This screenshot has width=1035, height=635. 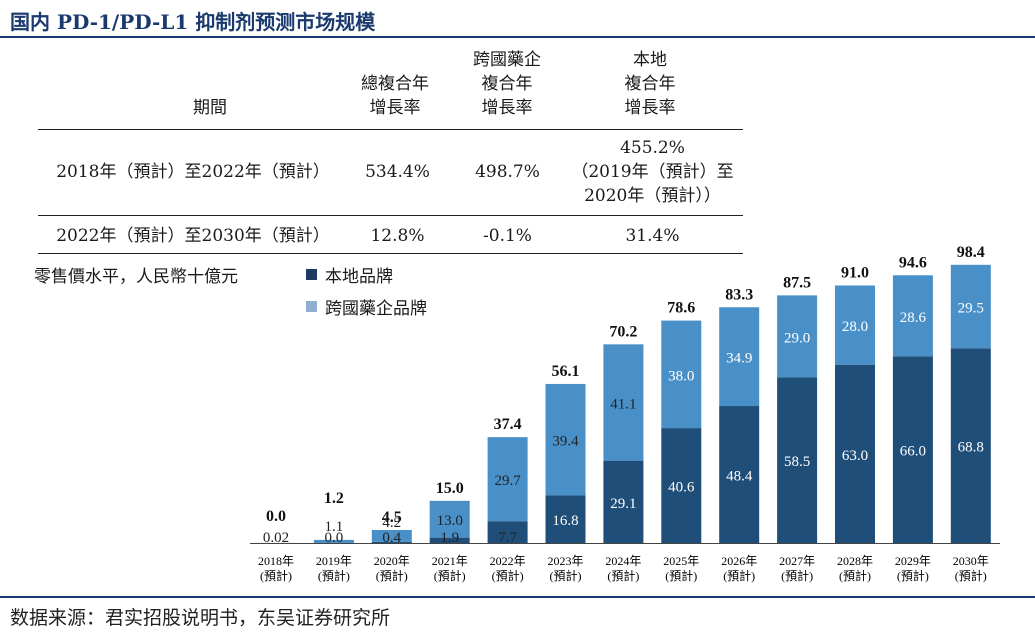 I want to click on label-mnc-1: 1.1, so click(x=334, y=527).